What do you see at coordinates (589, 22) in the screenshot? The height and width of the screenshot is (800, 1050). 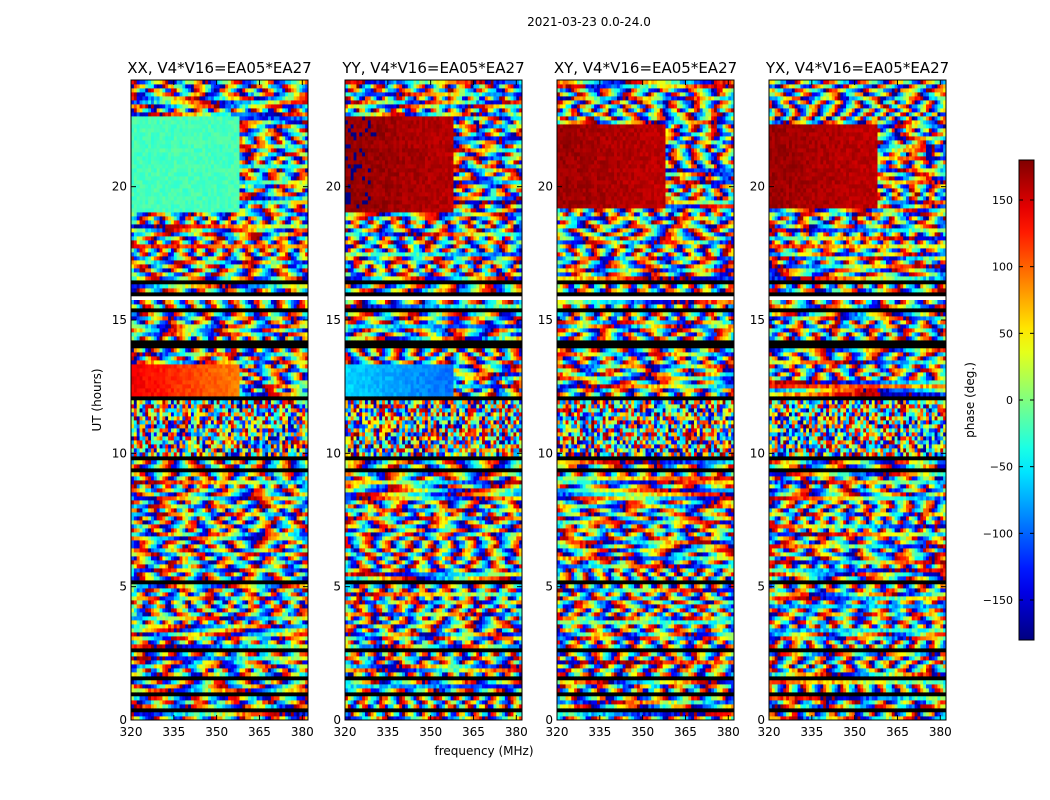 I see `figure-title: 2021-03-23 0.0-24.0` at bounding box center [589, 22].